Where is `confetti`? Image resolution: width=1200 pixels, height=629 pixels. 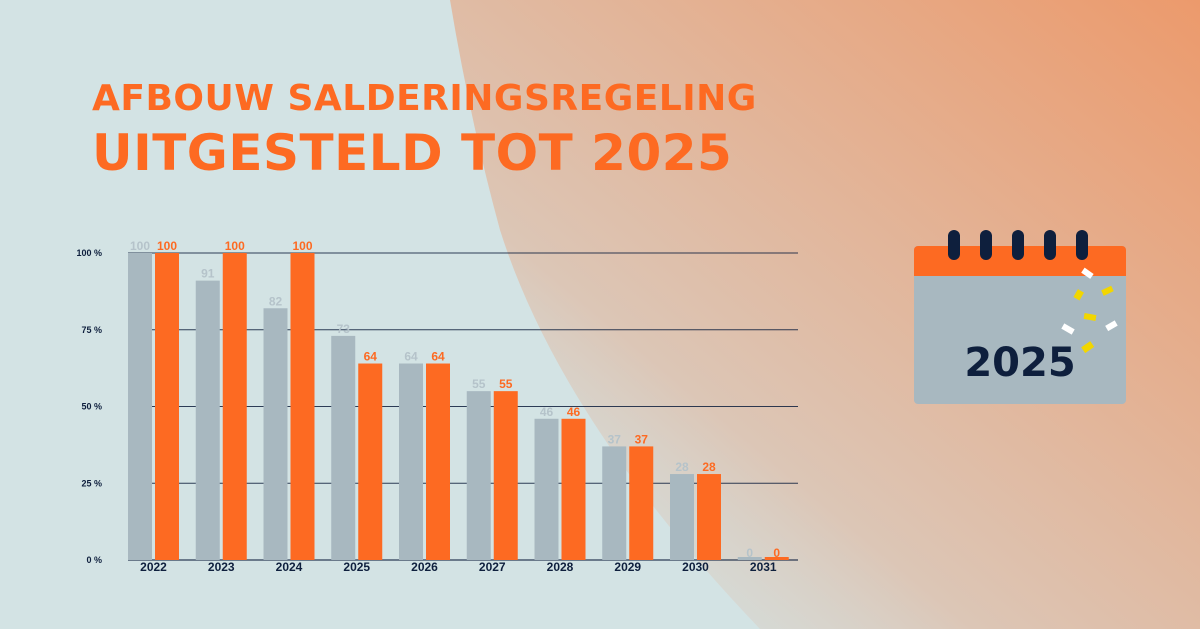 confetti is located at coordinates (1089, 310).